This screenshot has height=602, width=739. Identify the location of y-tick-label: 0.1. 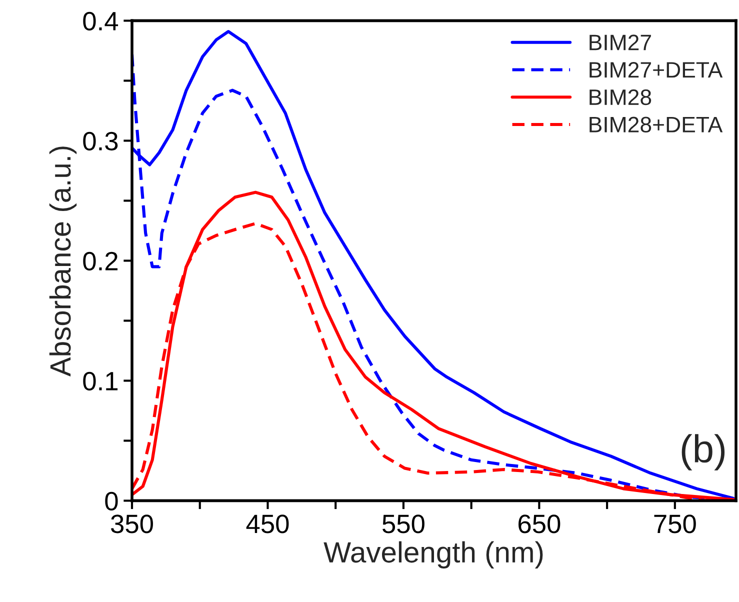
(100, 381).